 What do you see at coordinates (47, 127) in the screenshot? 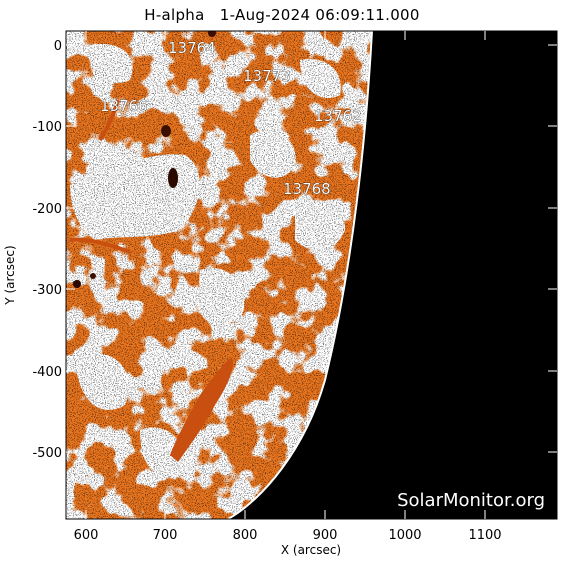
I see `y-tick-label: -100` at bounding box center [47, 127].